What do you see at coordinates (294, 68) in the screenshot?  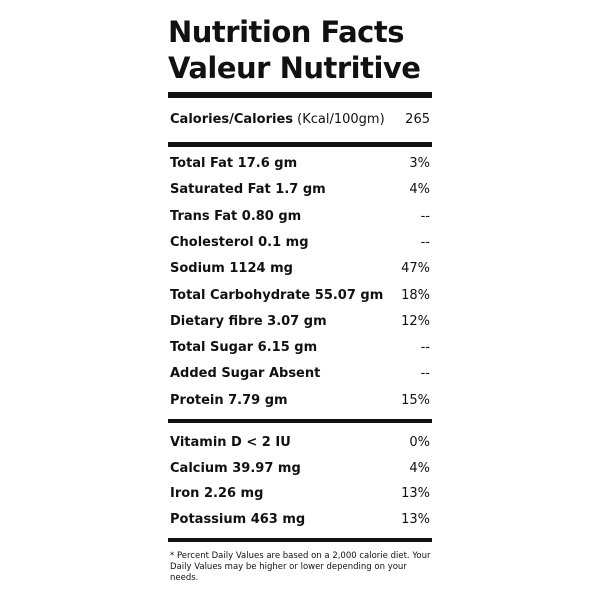 I see `title: Valeur Nutritive` at bounding box center [294, 68].